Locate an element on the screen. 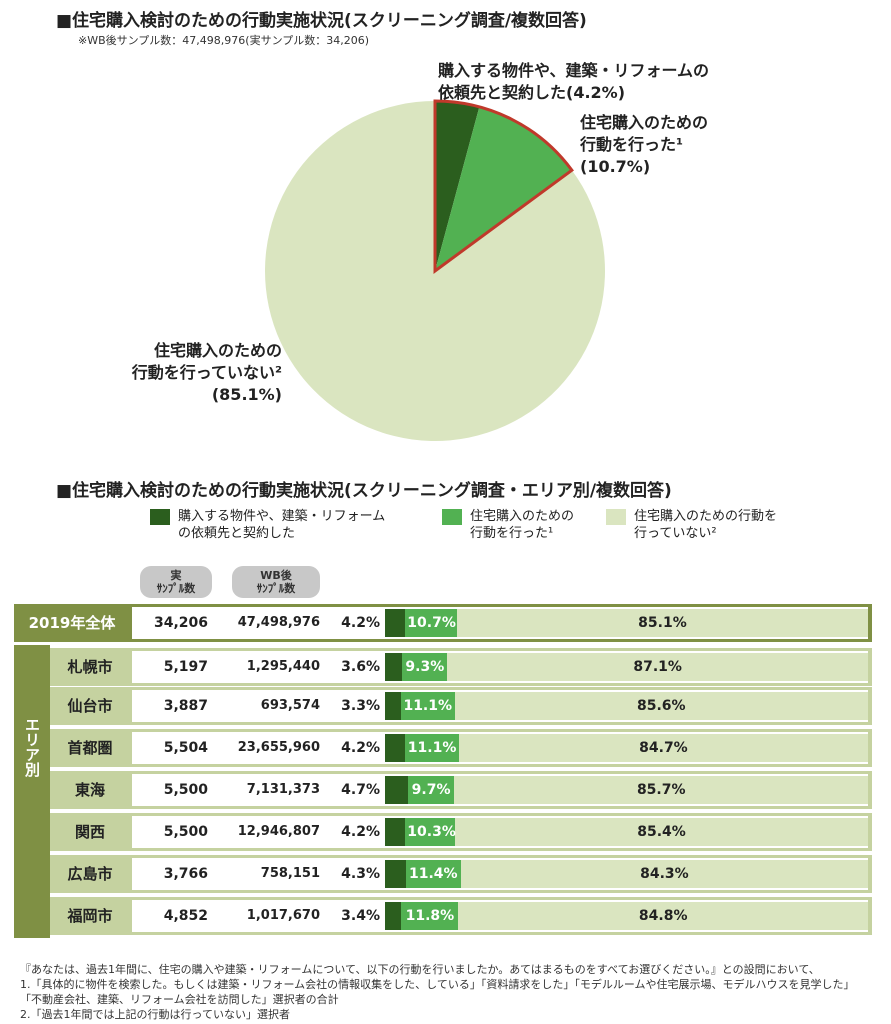 This screenshot has height=1024, width=891. table-row-sendai: 仙台市 3,887 693,574 3.3% 11.1% 85.6% is located at coordinates (461, 706).